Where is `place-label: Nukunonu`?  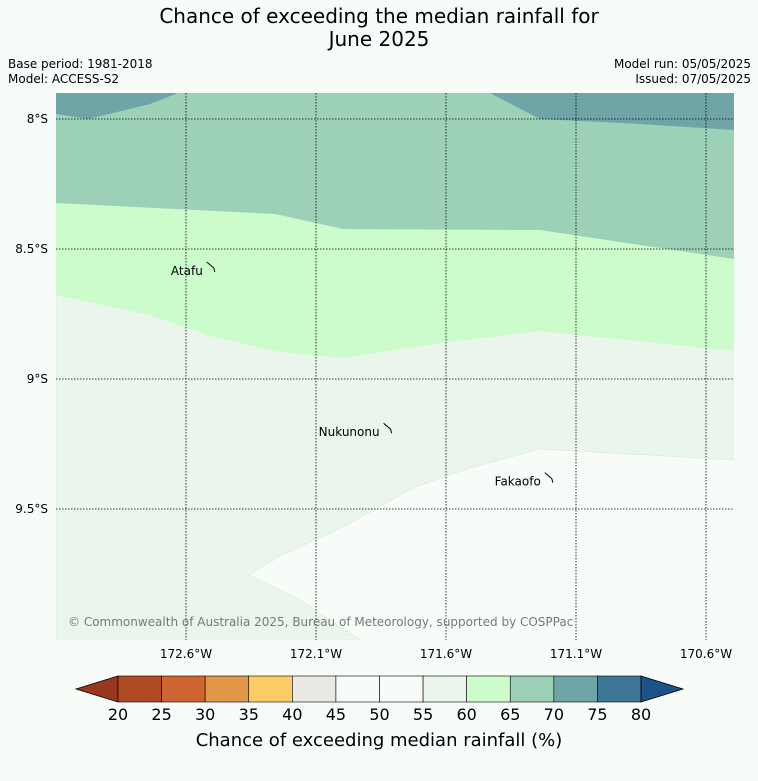 place-label: Nukunonu is located at coordinates (349, 432).